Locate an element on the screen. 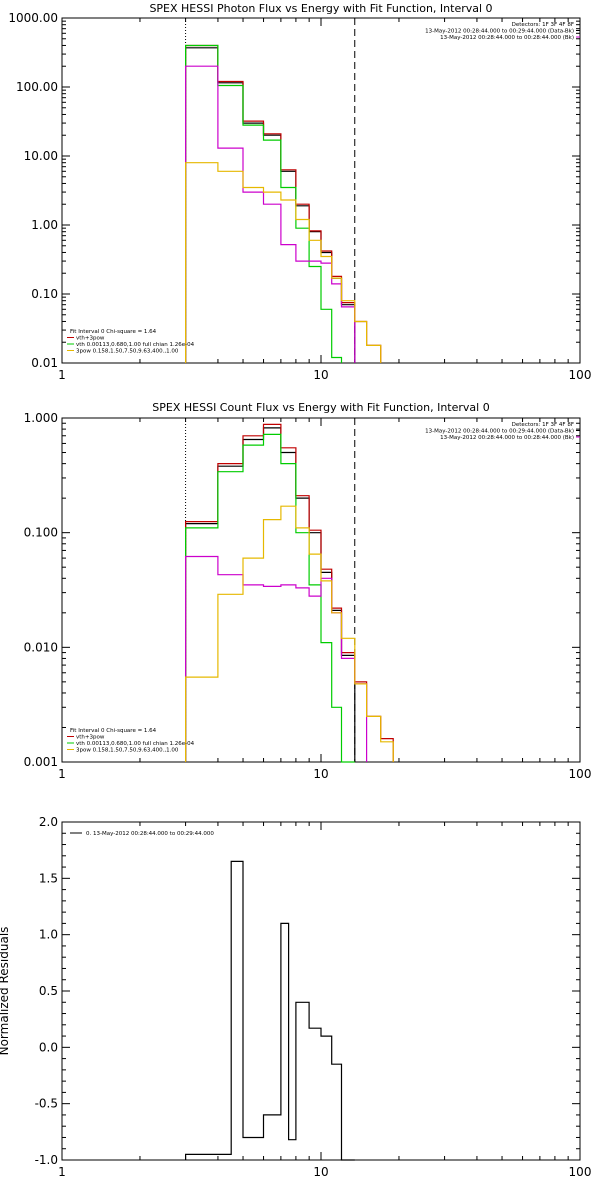 The height and width of the screenshot is (1200, 600). y-tick-label: -1.0 is located at coordinates (46, 1160).